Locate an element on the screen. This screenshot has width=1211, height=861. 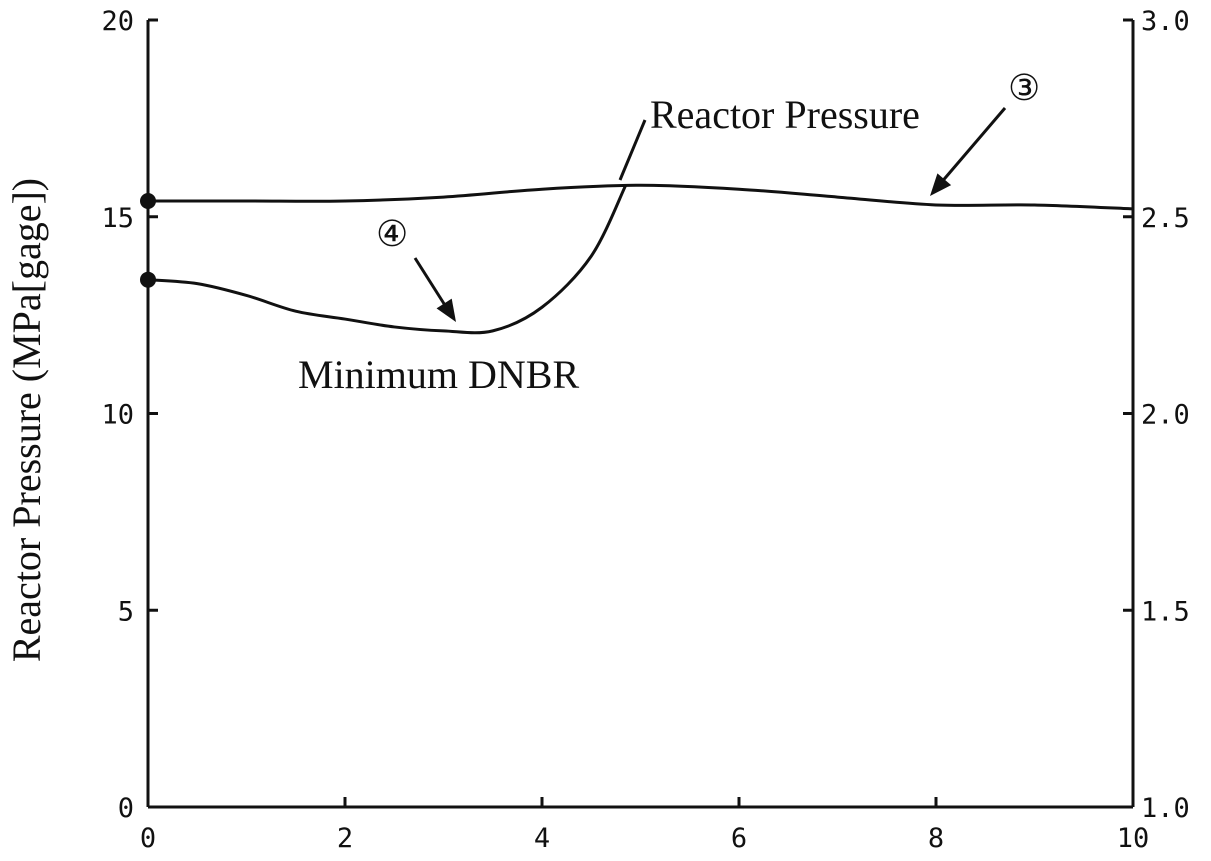
x-tick-label: 0 is located at coordinates (148, 838).